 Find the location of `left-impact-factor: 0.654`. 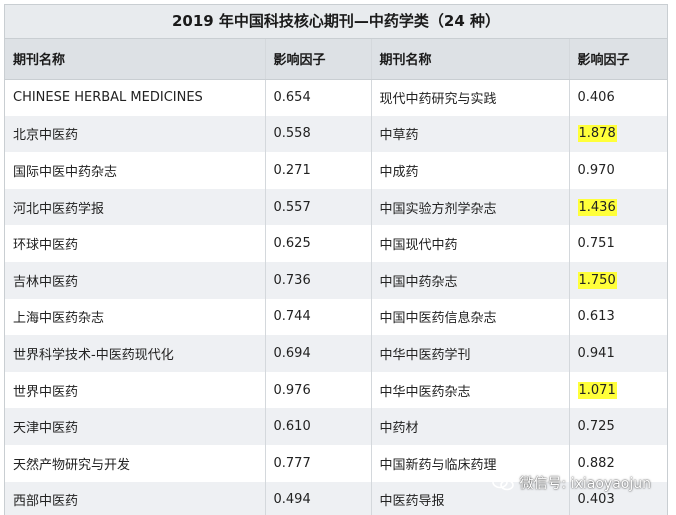

left-impact-factor: 0.654 is located at coordinates (318, 97).